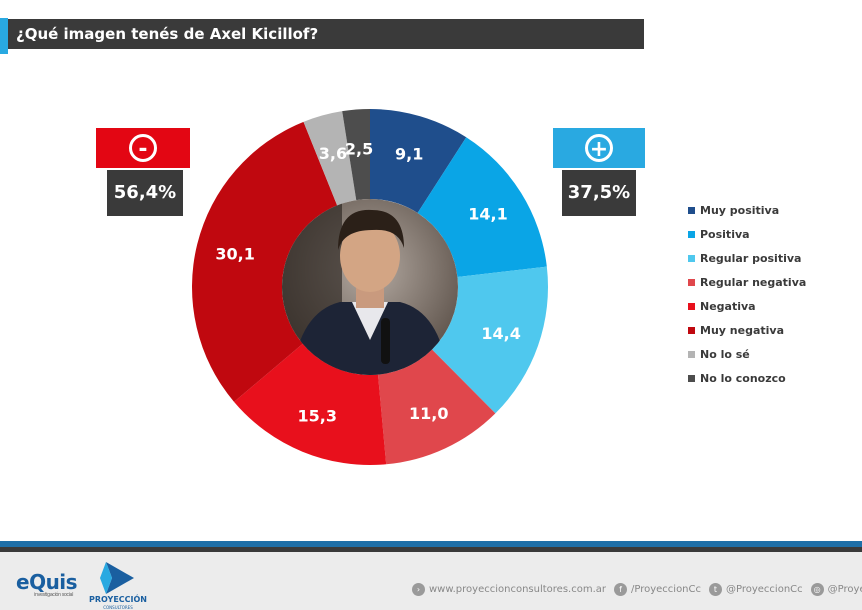 Image resolution: width=862 pixels, height=610 pixels. Describe the element at coordinates (54, 595) in the screenshot. I see `equis-logo-sub: investigación social` at that location.